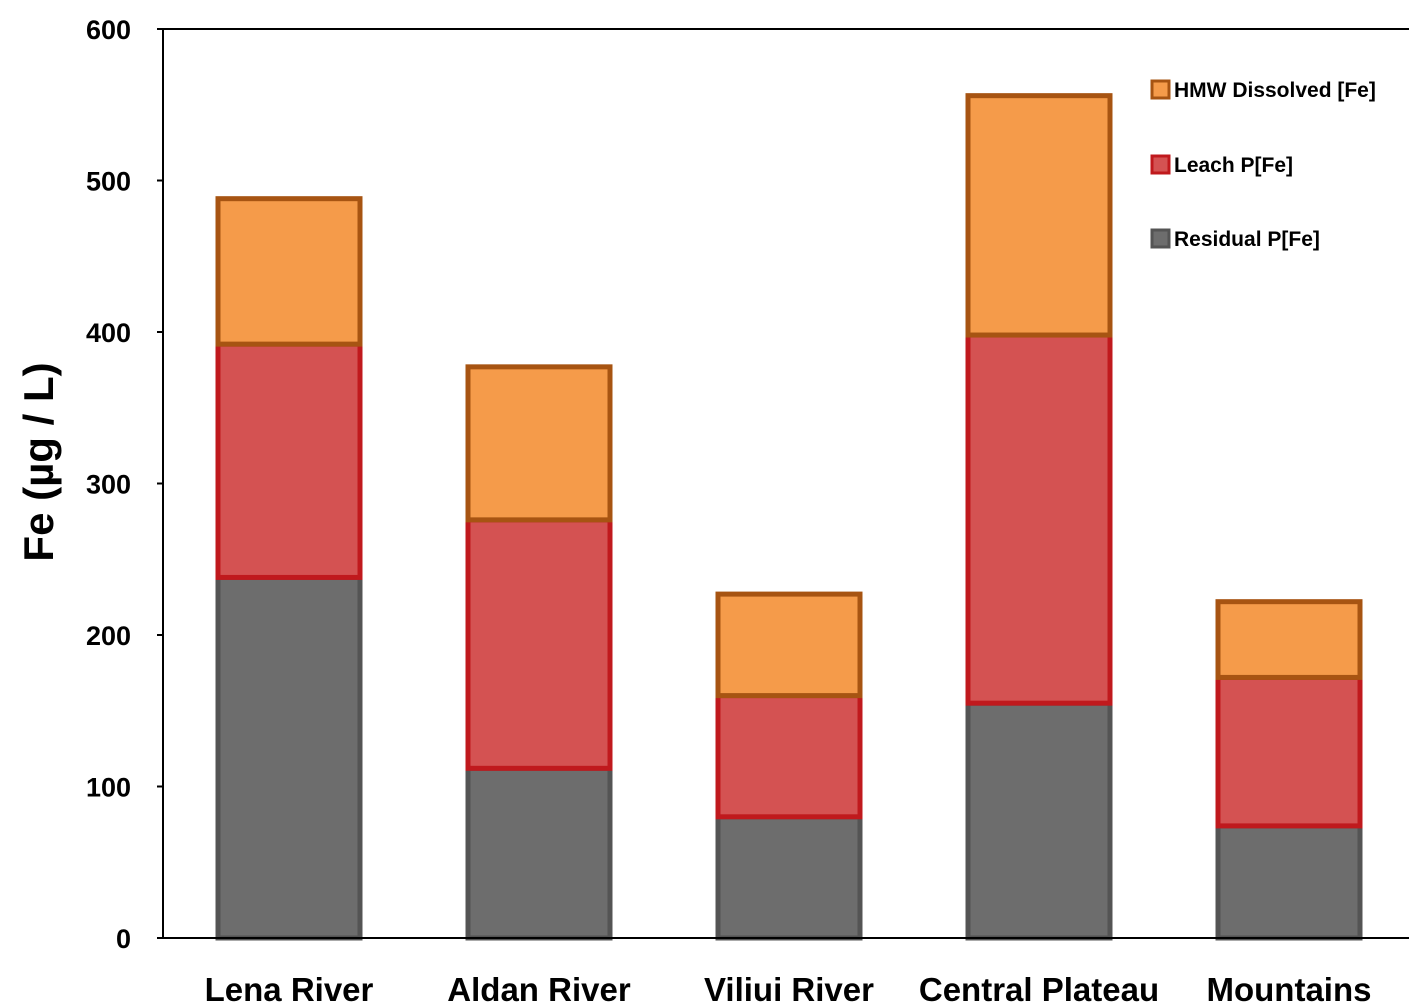 The height and width of the screenshot is (1005, 1409). Describe the element at coordinates (108, 30) in the screenshot. I see `y-tick-label: 600` at that location.